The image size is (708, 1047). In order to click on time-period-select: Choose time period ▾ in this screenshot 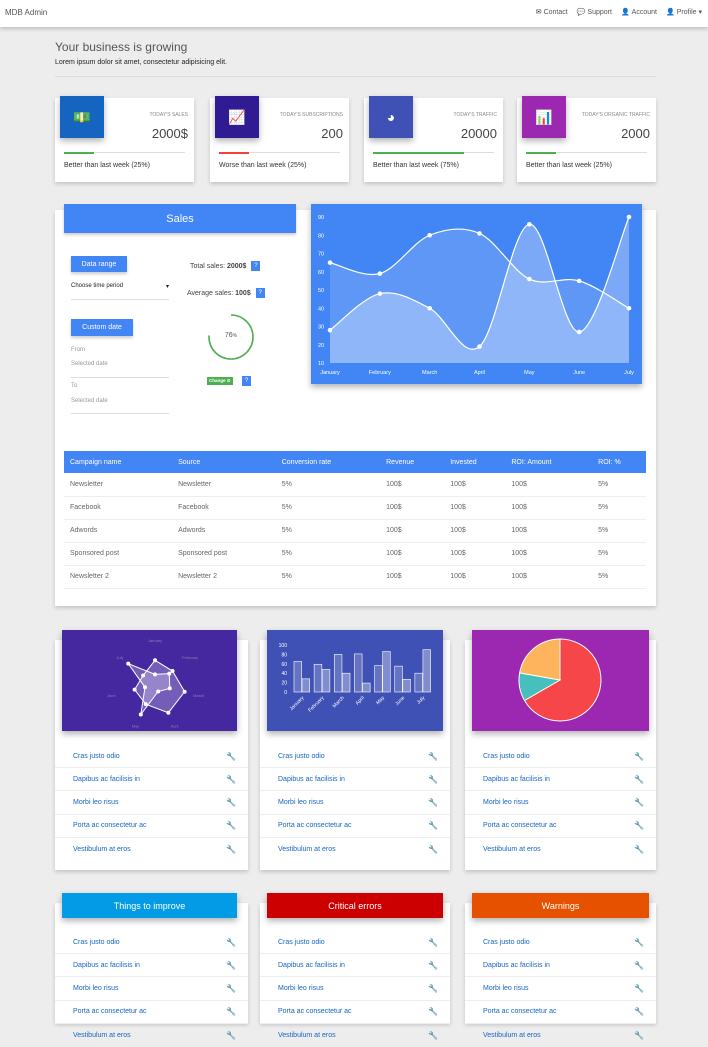, I will do `click(120, 286)`.